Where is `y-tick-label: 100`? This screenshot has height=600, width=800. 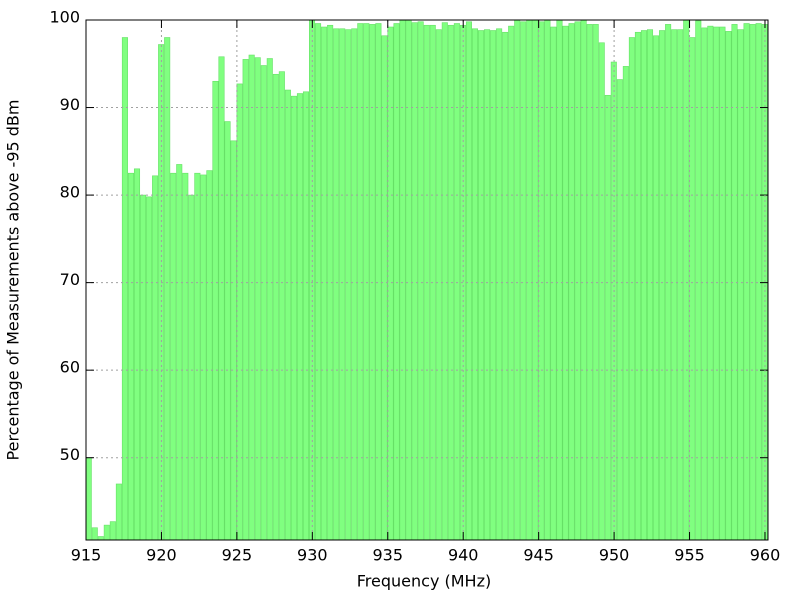 y-tick-label: 100 is located at coordinates (64, 17).